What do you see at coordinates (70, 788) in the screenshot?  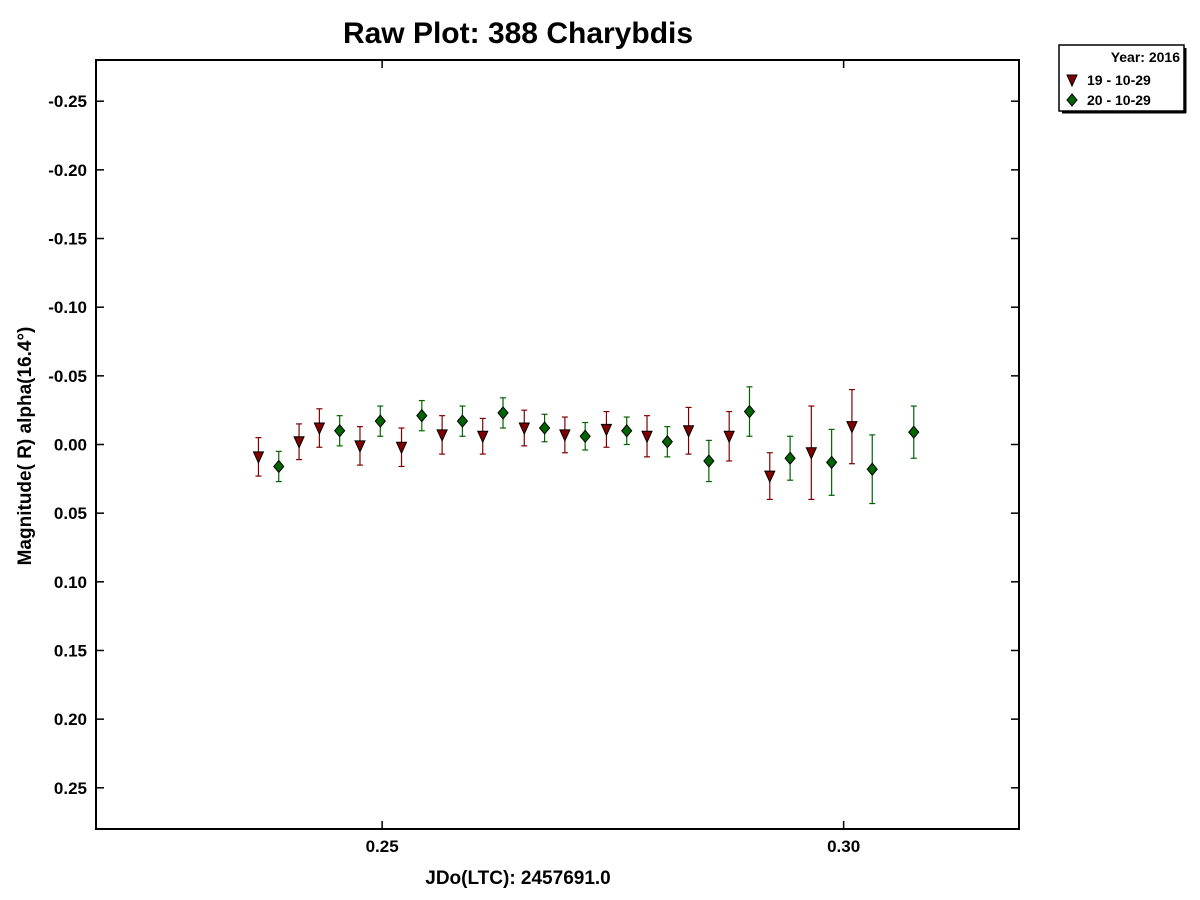 I see `y-tick-label: 0.25` at bounding box center [70, 788].